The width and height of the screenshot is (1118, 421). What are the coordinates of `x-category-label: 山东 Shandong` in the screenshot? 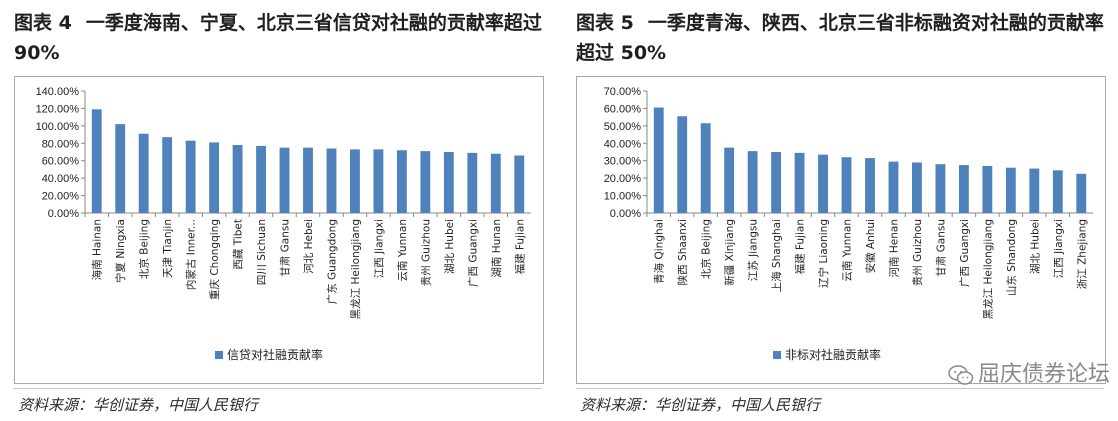 It's located at (1011, 257).